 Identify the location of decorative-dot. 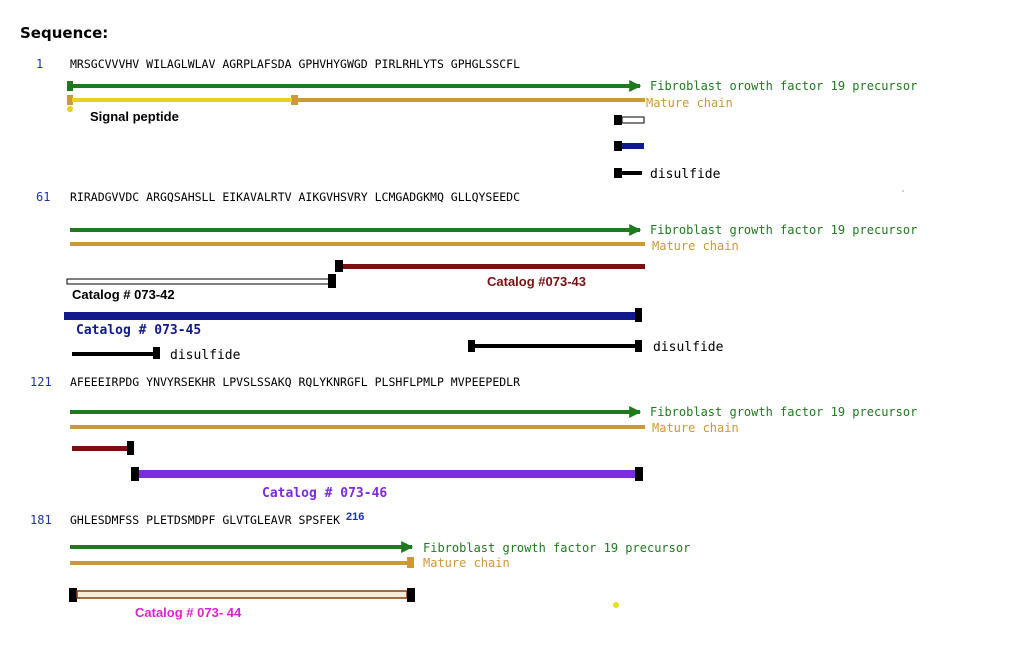
(616, 605).